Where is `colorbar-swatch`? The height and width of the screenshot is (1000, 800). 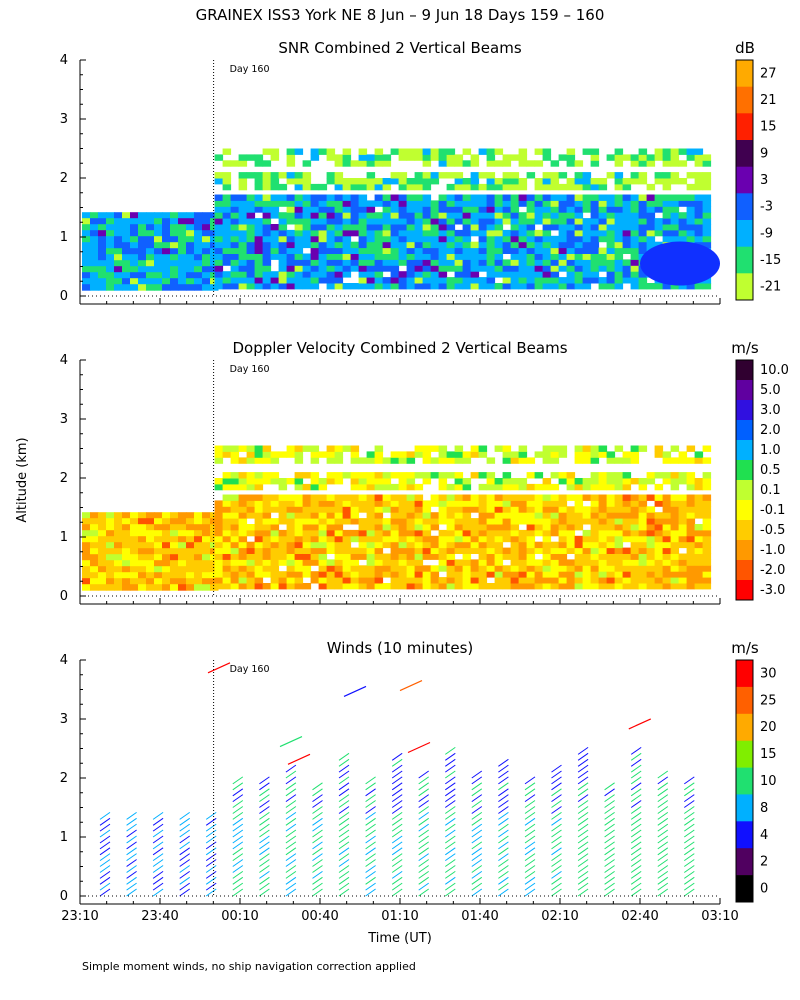 colorbar-swatch is located at coordinates (744, 835).